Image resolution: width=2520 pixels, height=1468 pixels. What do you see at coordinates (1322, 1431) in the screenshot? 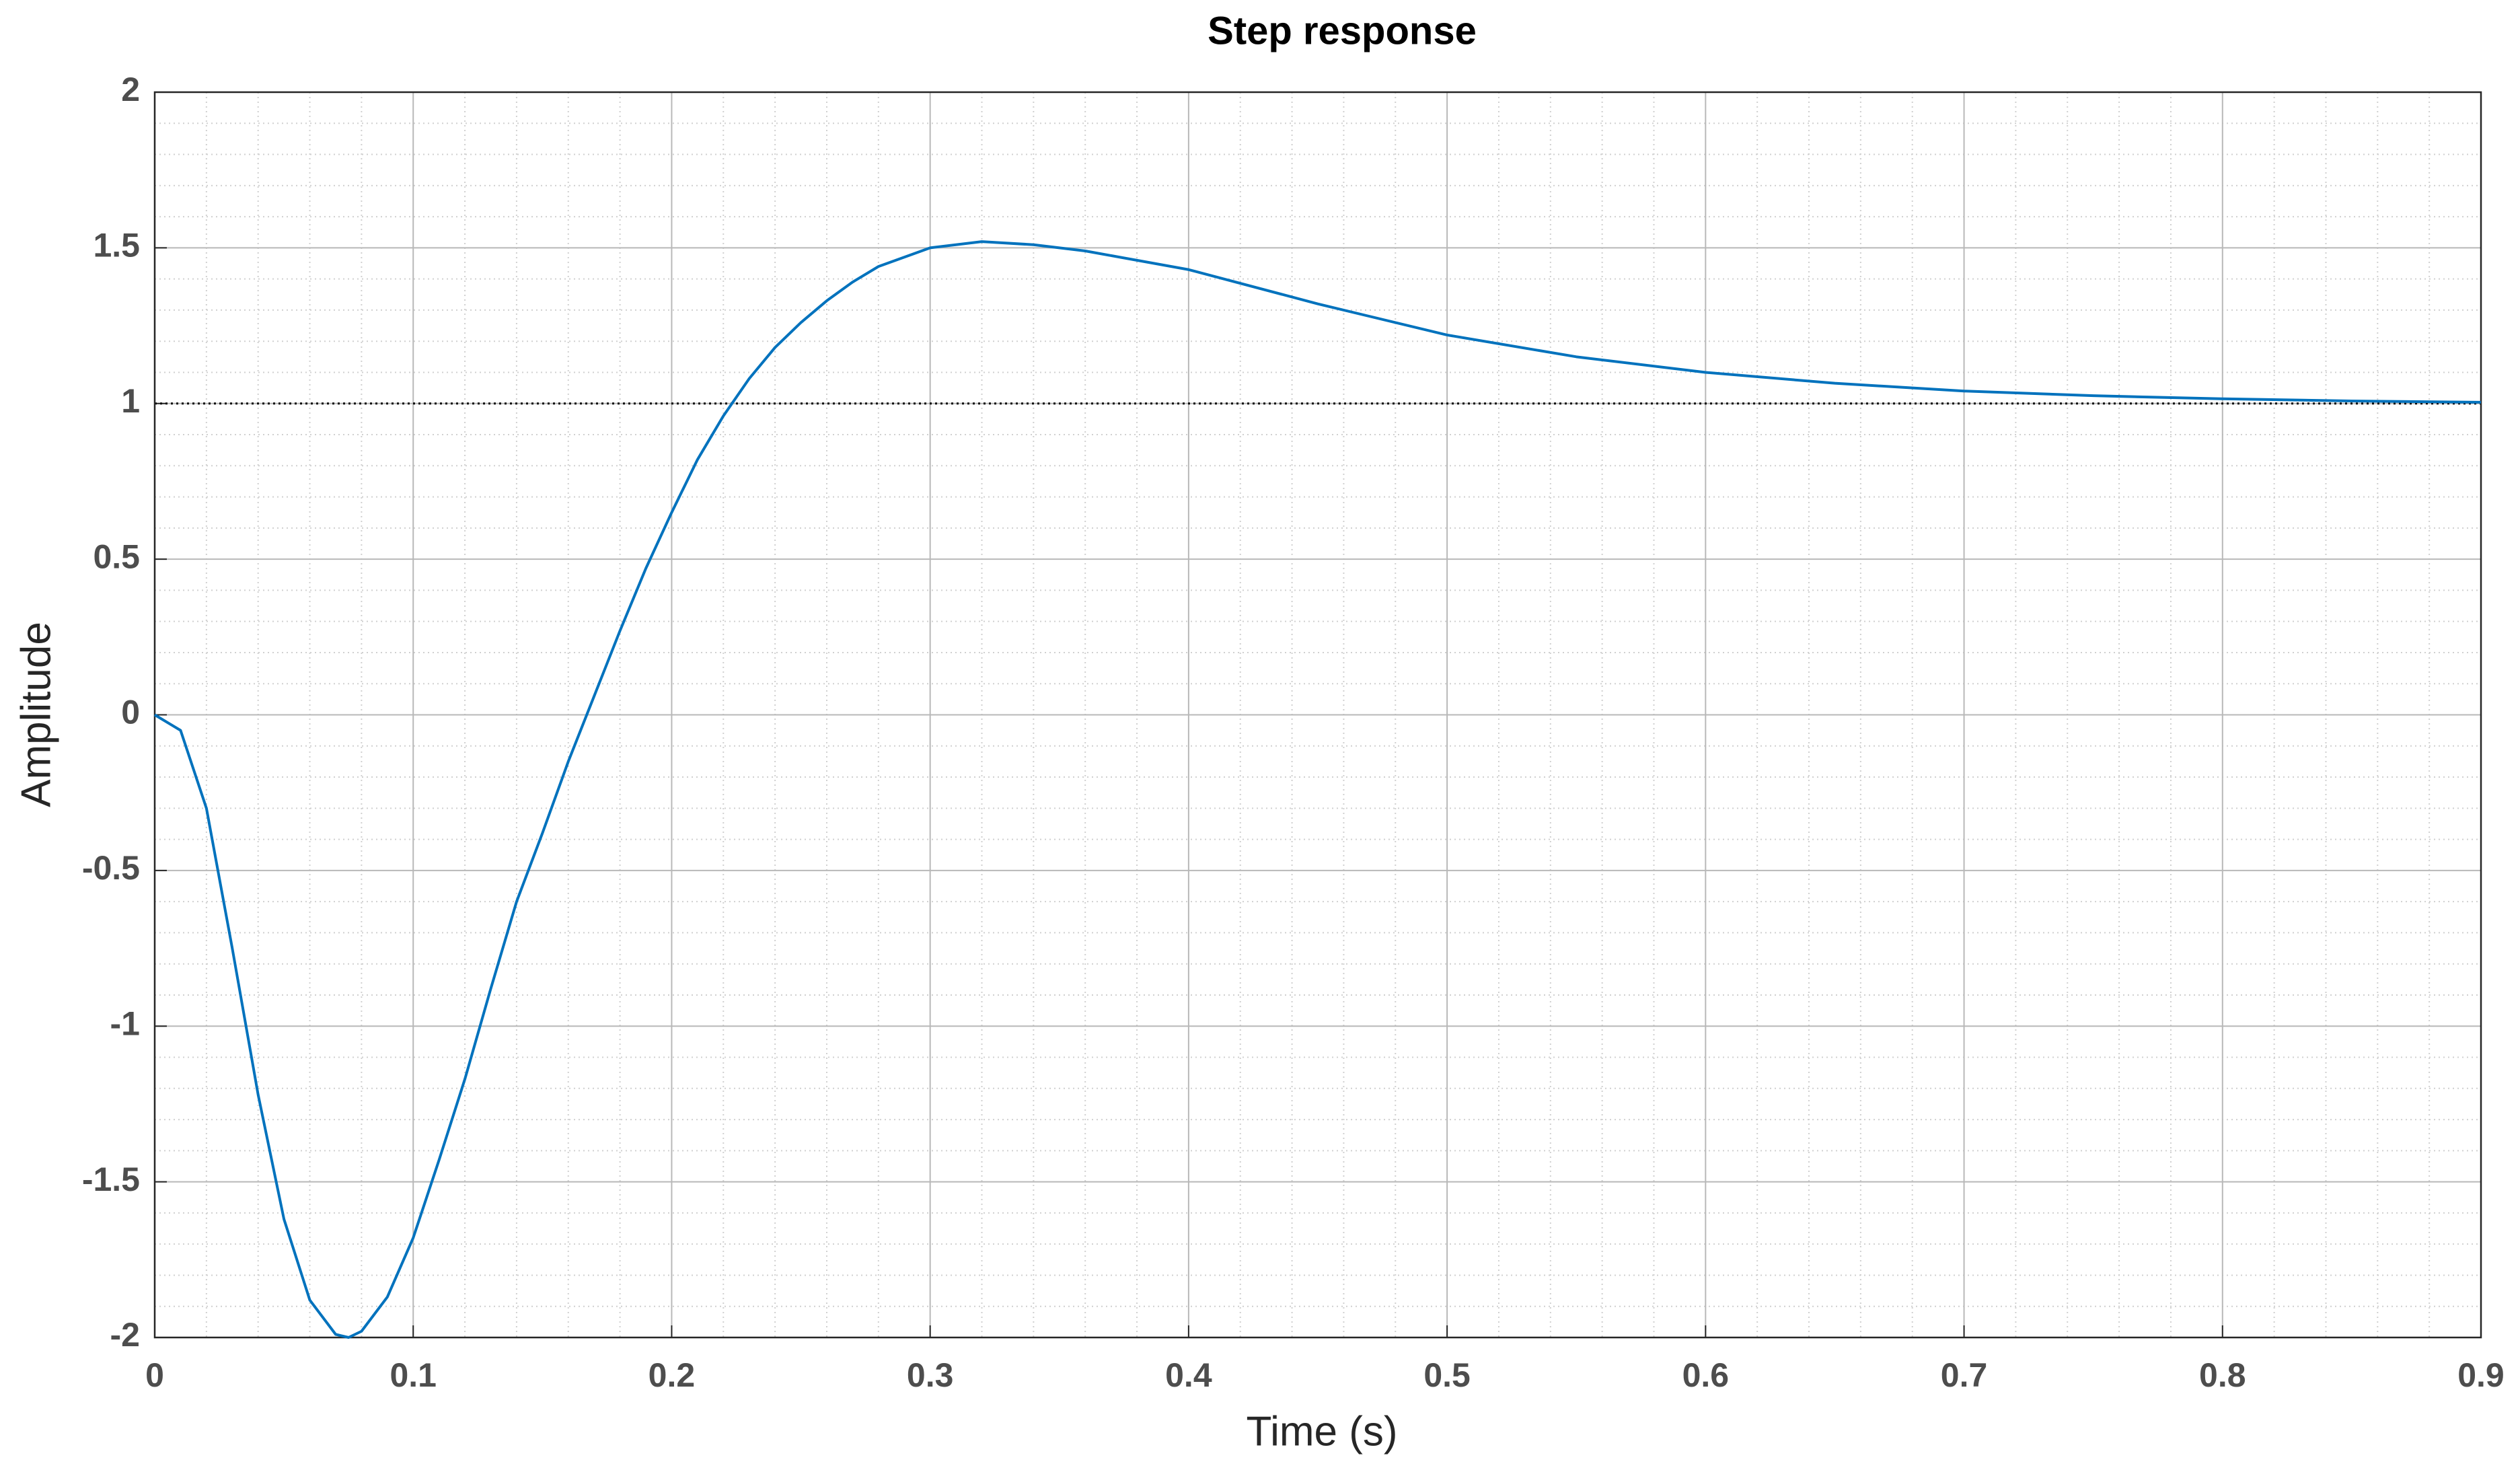
I see `x-axis-label: Time (s)` at bounding box center [1322, 1431].